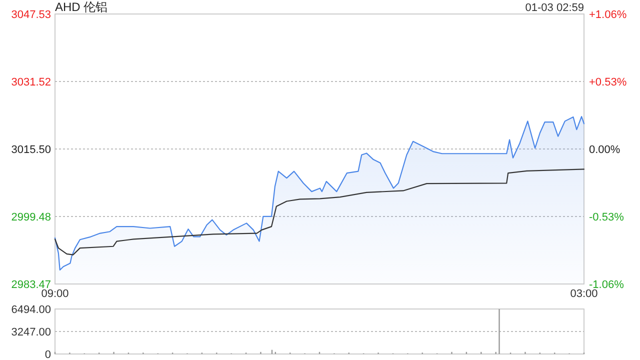 The height and width of the screenshot is (360, 640). What do you see at coordinates (606, 285) in the screenshot?
I see `y2-tick-label: -1.06%` at bounding box center [606, 285].